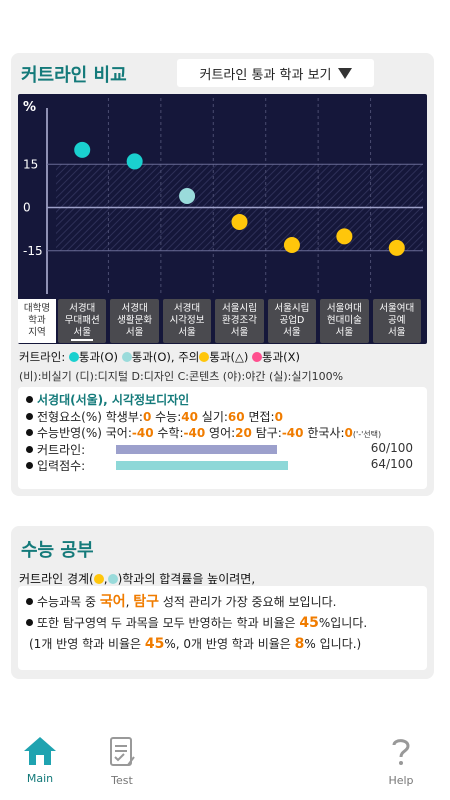 The height and width of the screenshot is (800, 450). Describe the element at coordinates (401, 780) in the screenshot. I see `nav-help-label: Help` at that location.